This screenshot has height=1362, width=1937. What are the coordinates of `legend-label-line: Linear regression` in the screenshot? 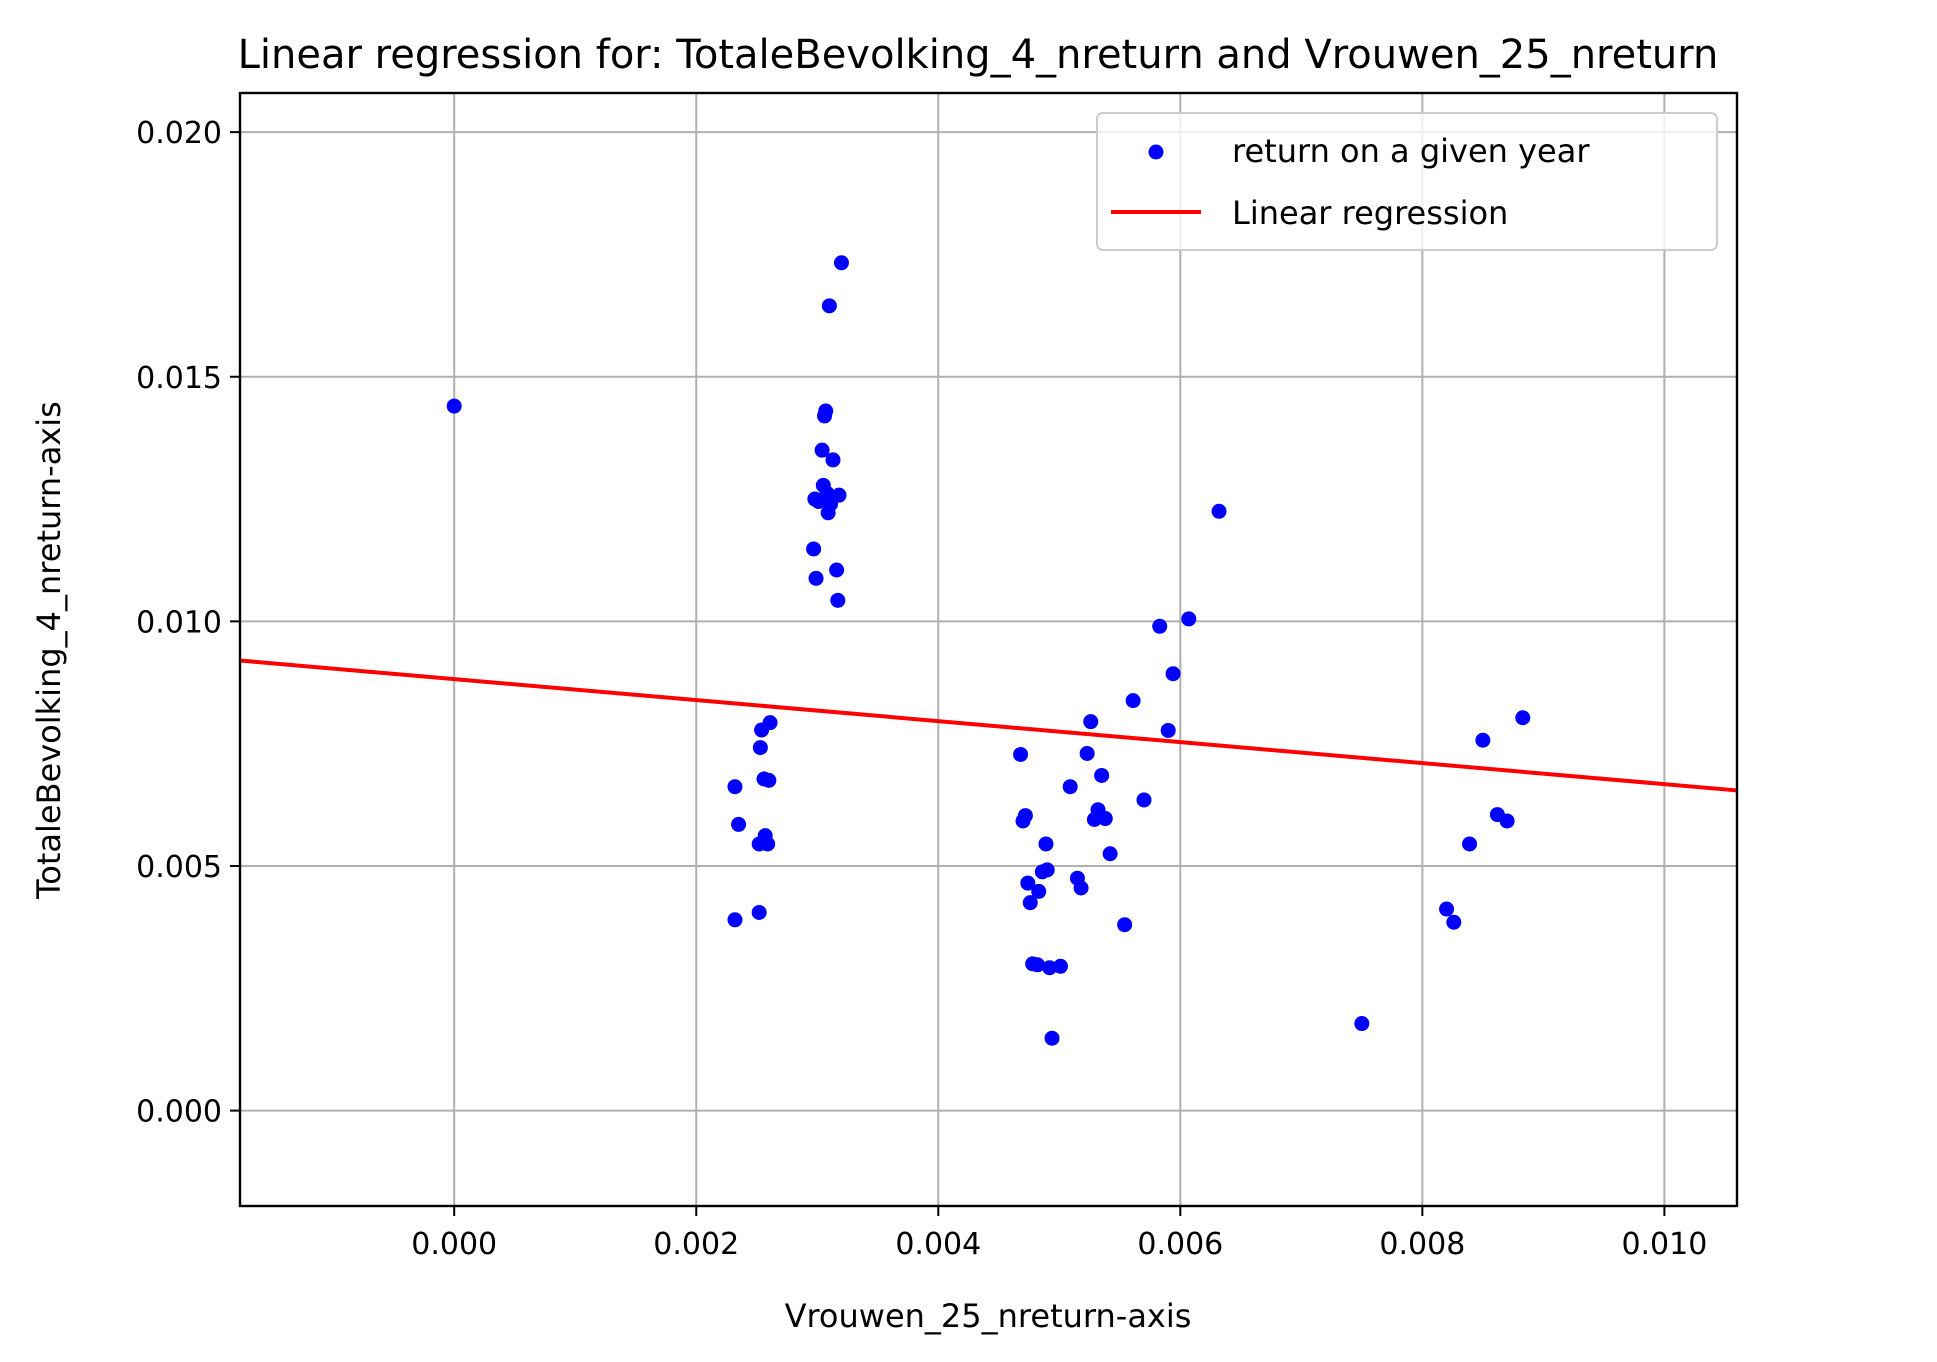 It's located at (1370, 213).